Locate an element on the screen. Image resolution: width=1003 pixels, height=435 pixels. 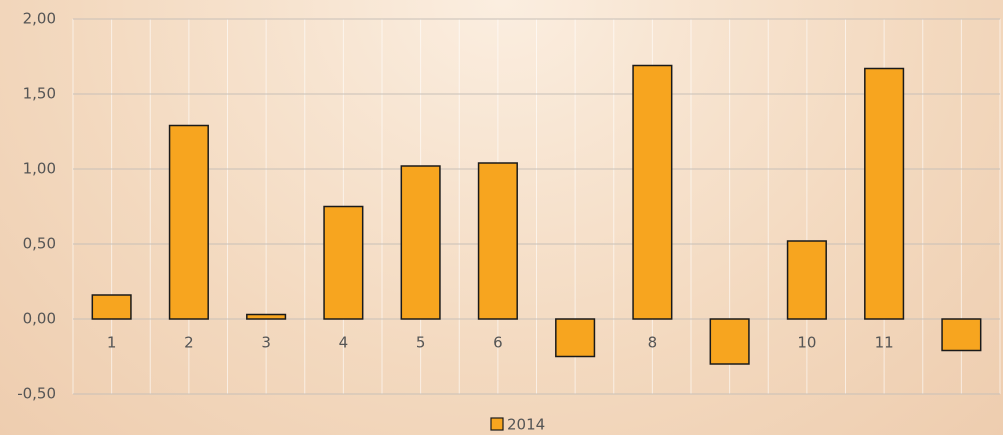
x-tick-label: 5 is located at coordinates (421, 343).